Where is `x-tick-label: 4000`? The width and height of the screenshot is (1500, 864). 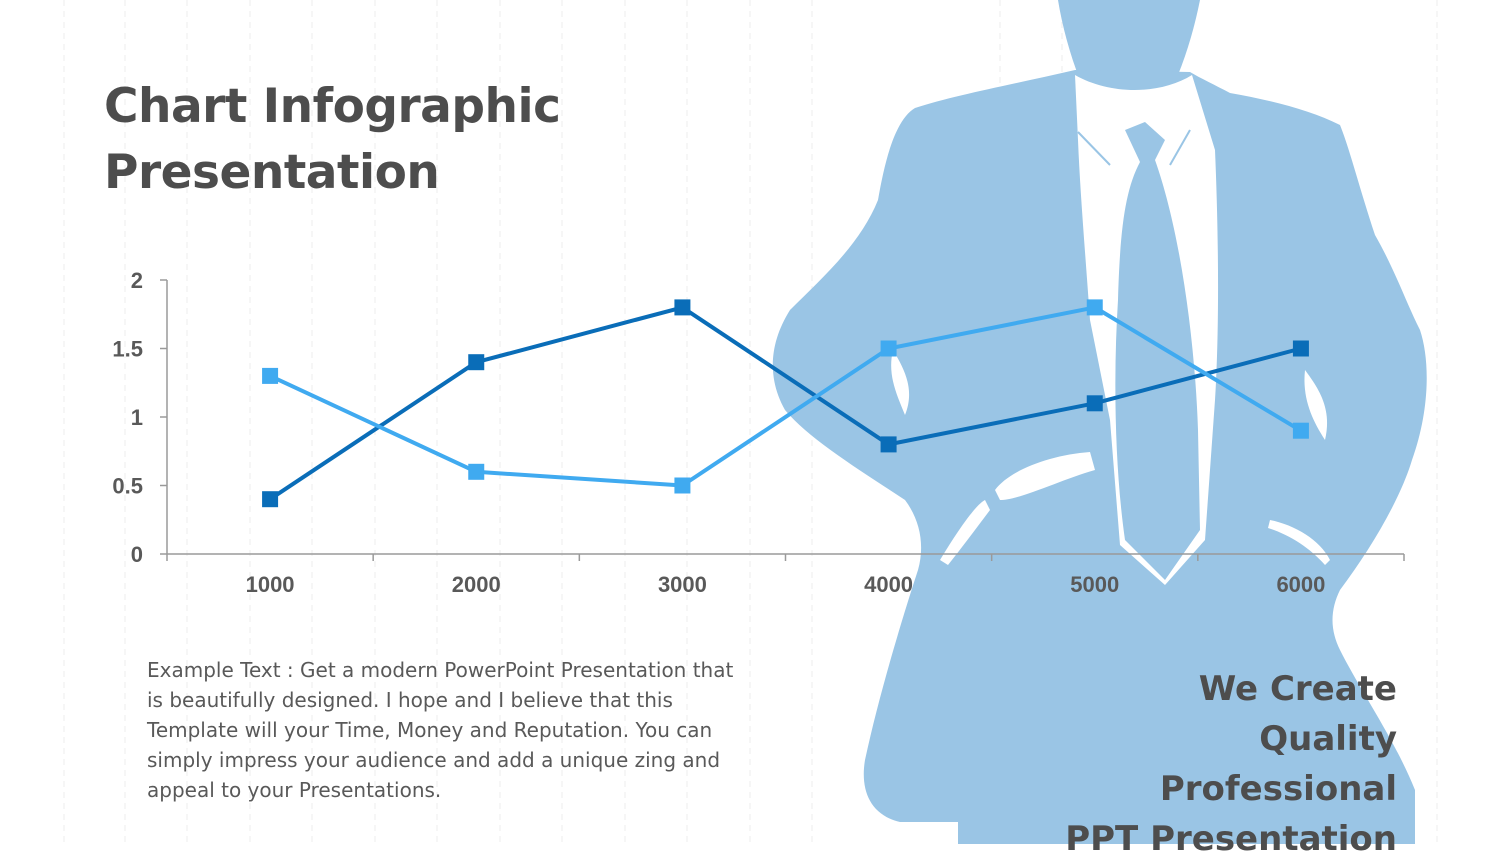
x-tick-label: 4000 is located at coordinates (888, 584).